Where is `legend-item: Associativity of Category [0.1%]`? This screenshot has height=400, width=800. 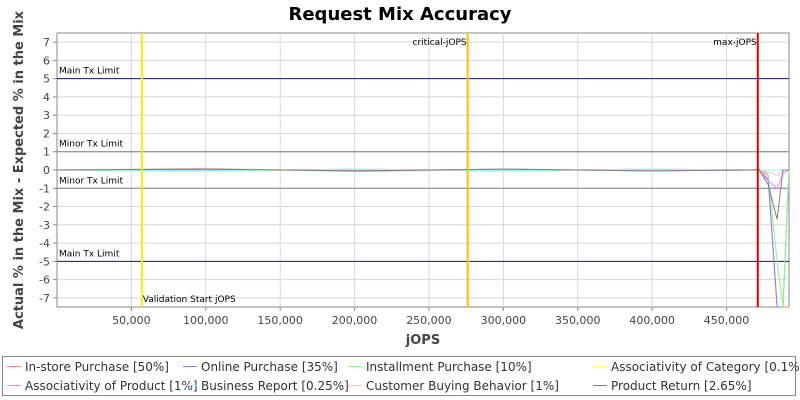
legend-item: Associativity of Category [0.1%] is located at coordinates (696, 367).